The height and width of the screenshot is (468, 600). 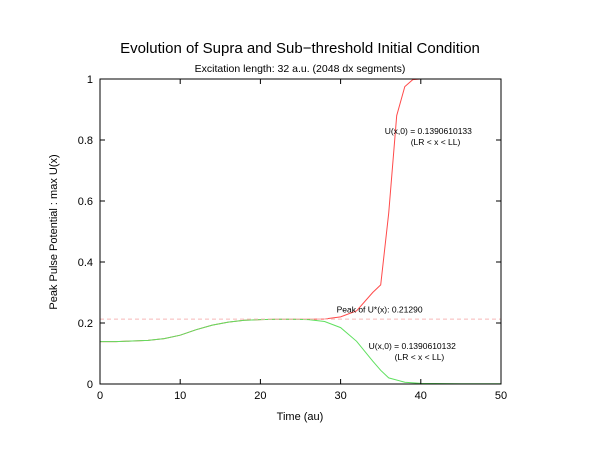 I want to click on y-tick-label: 0.2, so click(x=85, y=324).